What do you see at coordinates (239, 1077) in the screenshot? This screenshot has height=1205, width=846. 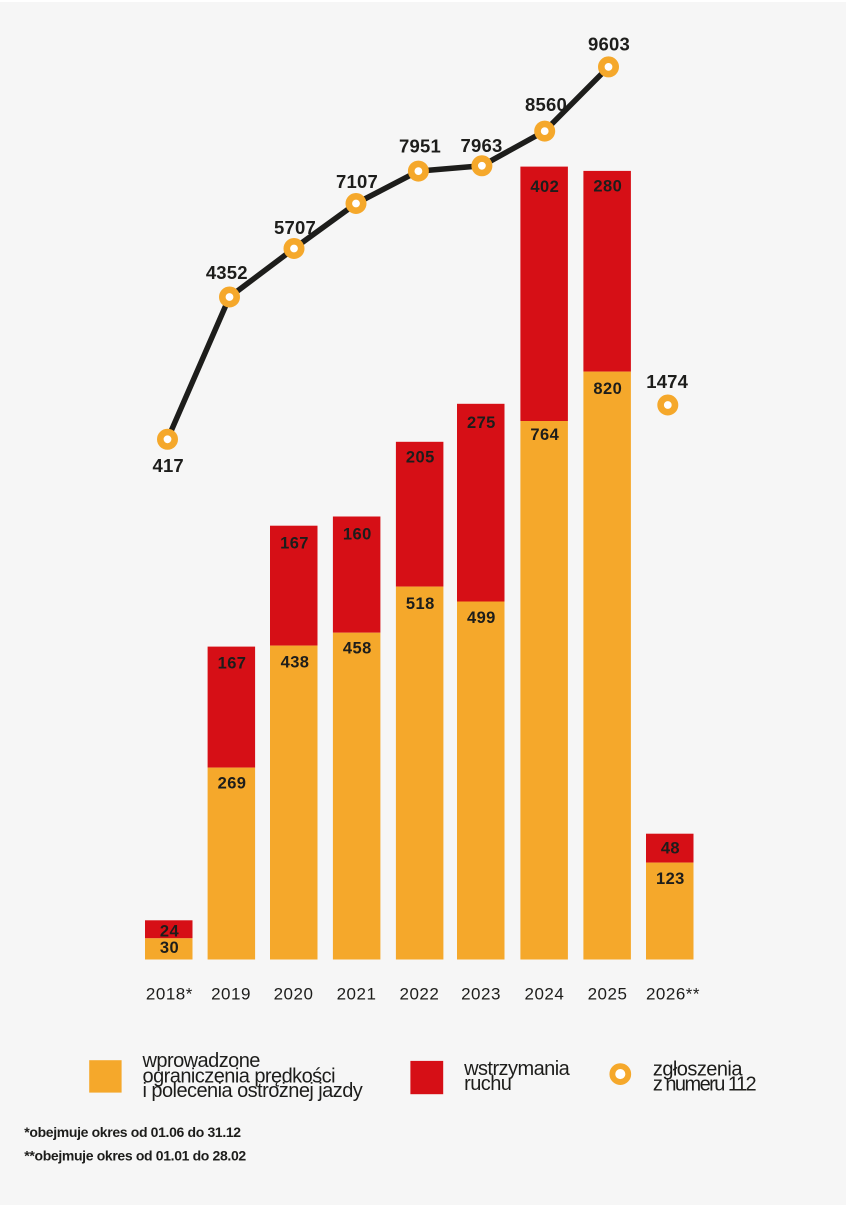 I see `svg-text: ograniczenia prędkości` at bounding box center [239, 1077].